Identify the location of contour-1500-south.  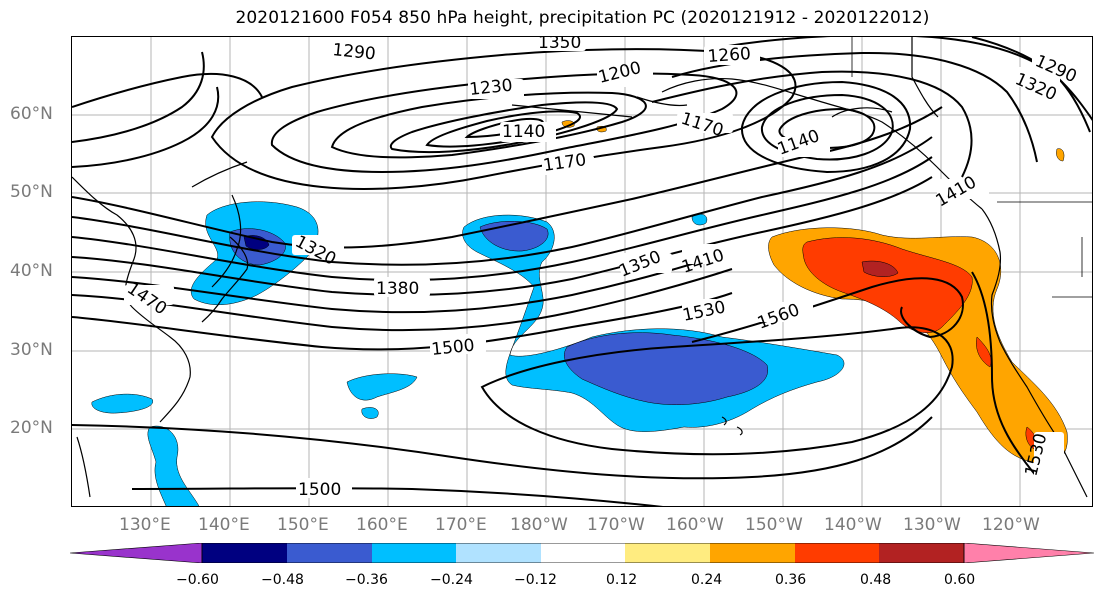
(502, 448).